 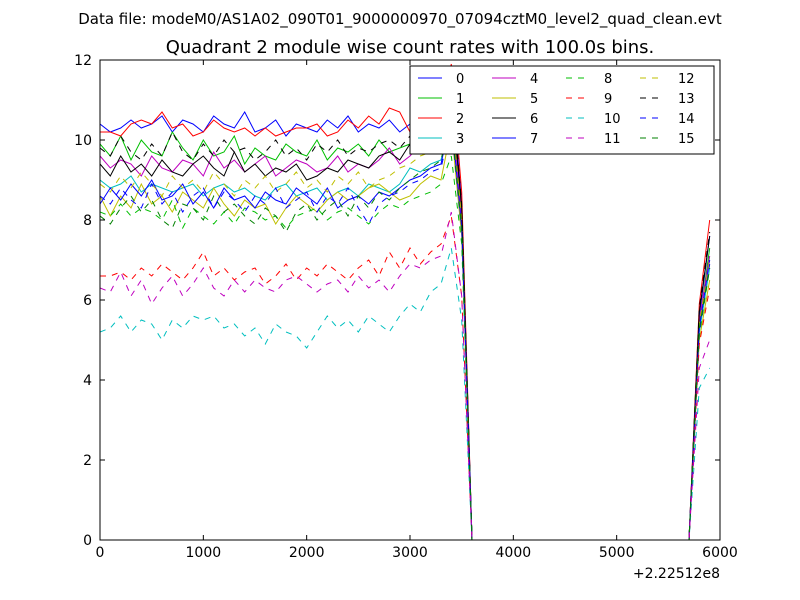 I want to click on legend-label-13: 13, so click(x=686, y=99).